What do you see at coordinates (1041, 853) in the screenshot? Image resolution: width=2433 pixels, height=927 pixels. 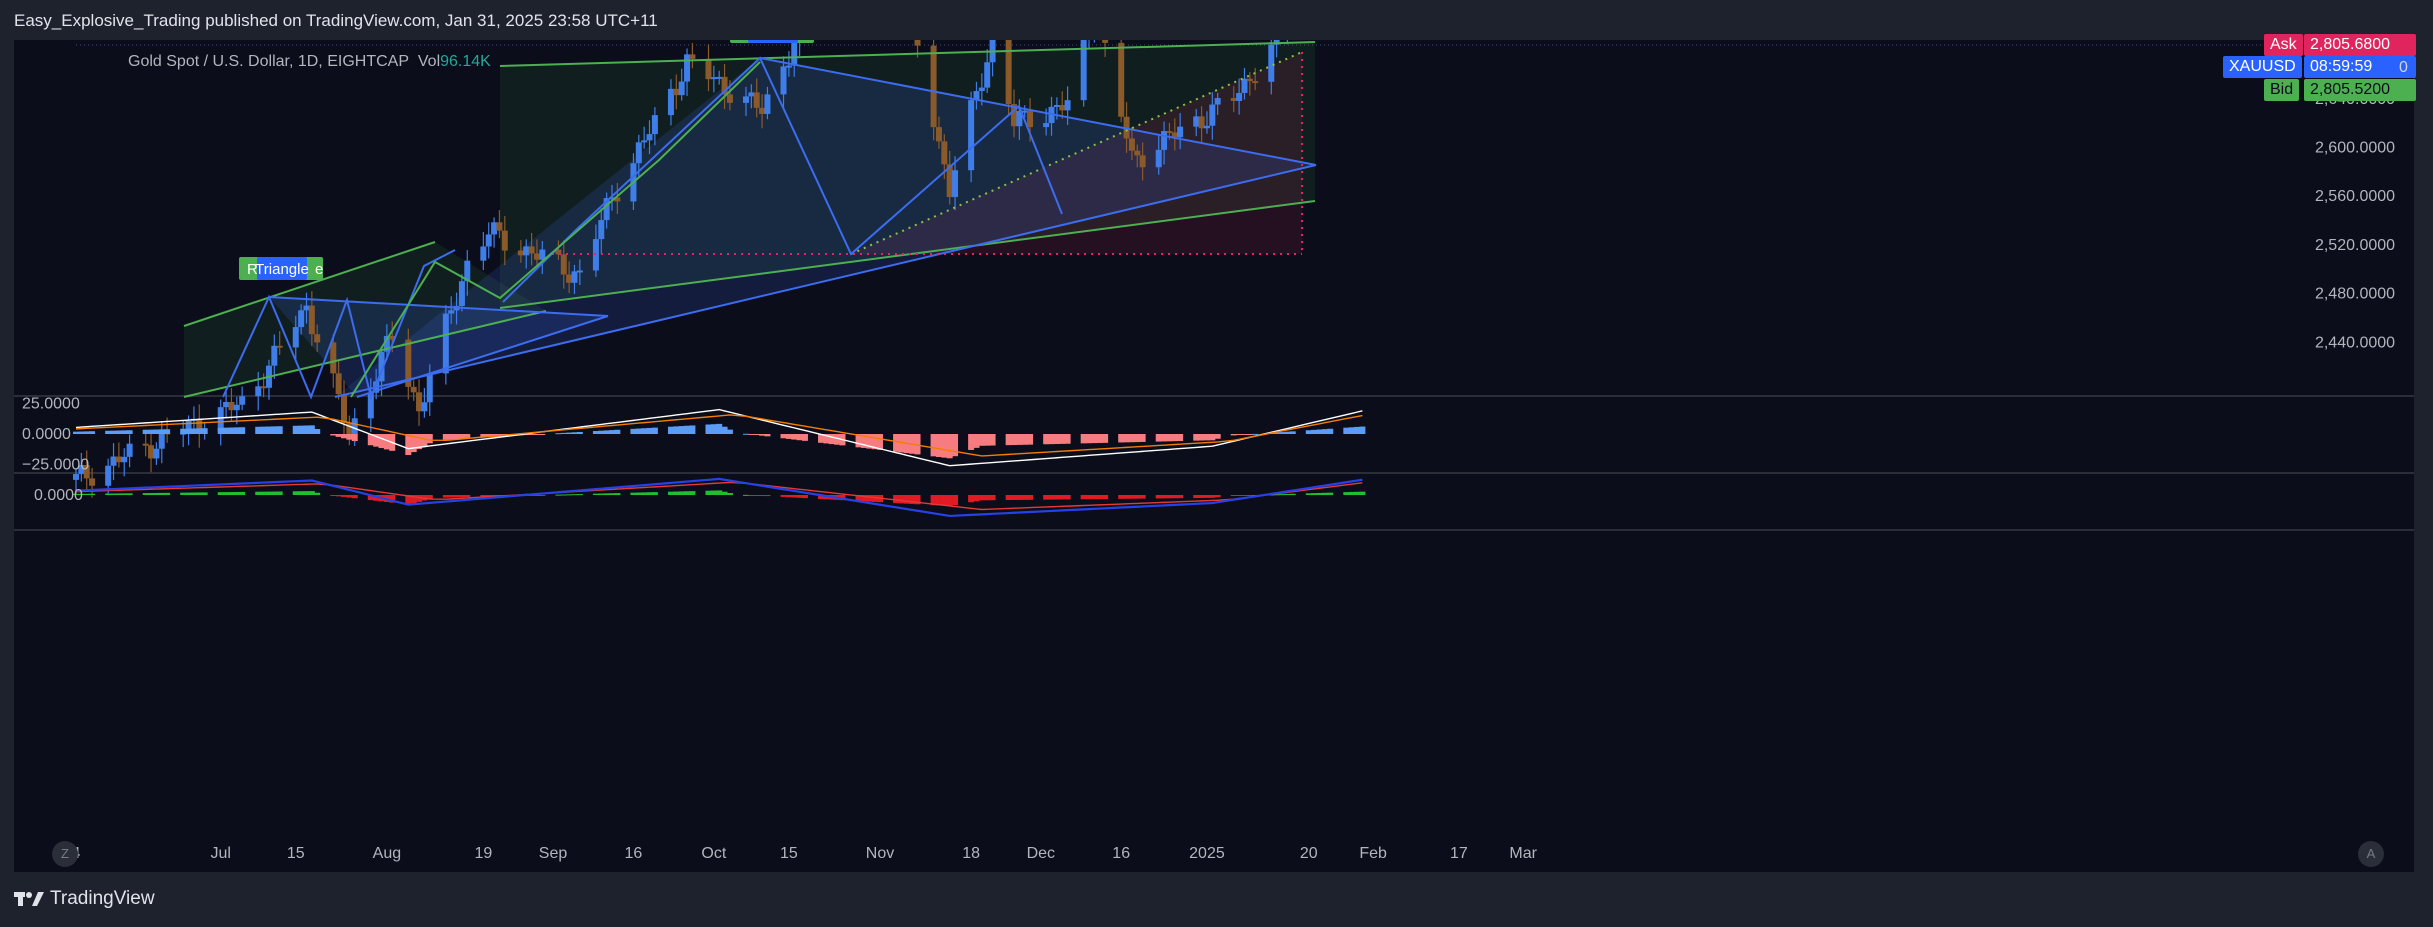 I see `time-axis-label: Dec` at bounding box center [1041, 853].